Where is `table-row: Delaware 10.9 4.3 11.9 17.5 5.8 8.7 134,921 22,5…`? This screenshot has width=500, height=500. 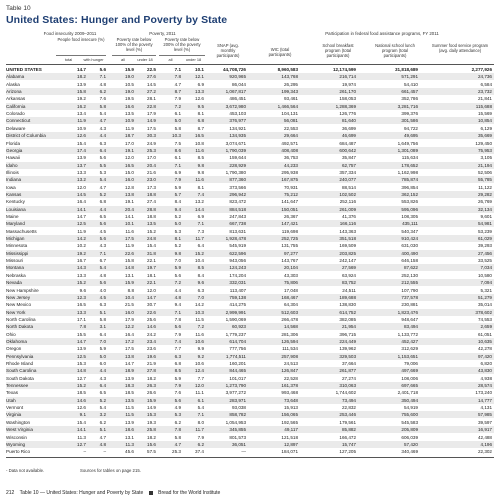 table-row: Delaware 10.9 4.3 11.9 17.5 5.8 8.7 134,921 22,5… is located at coordinates (250, 128).